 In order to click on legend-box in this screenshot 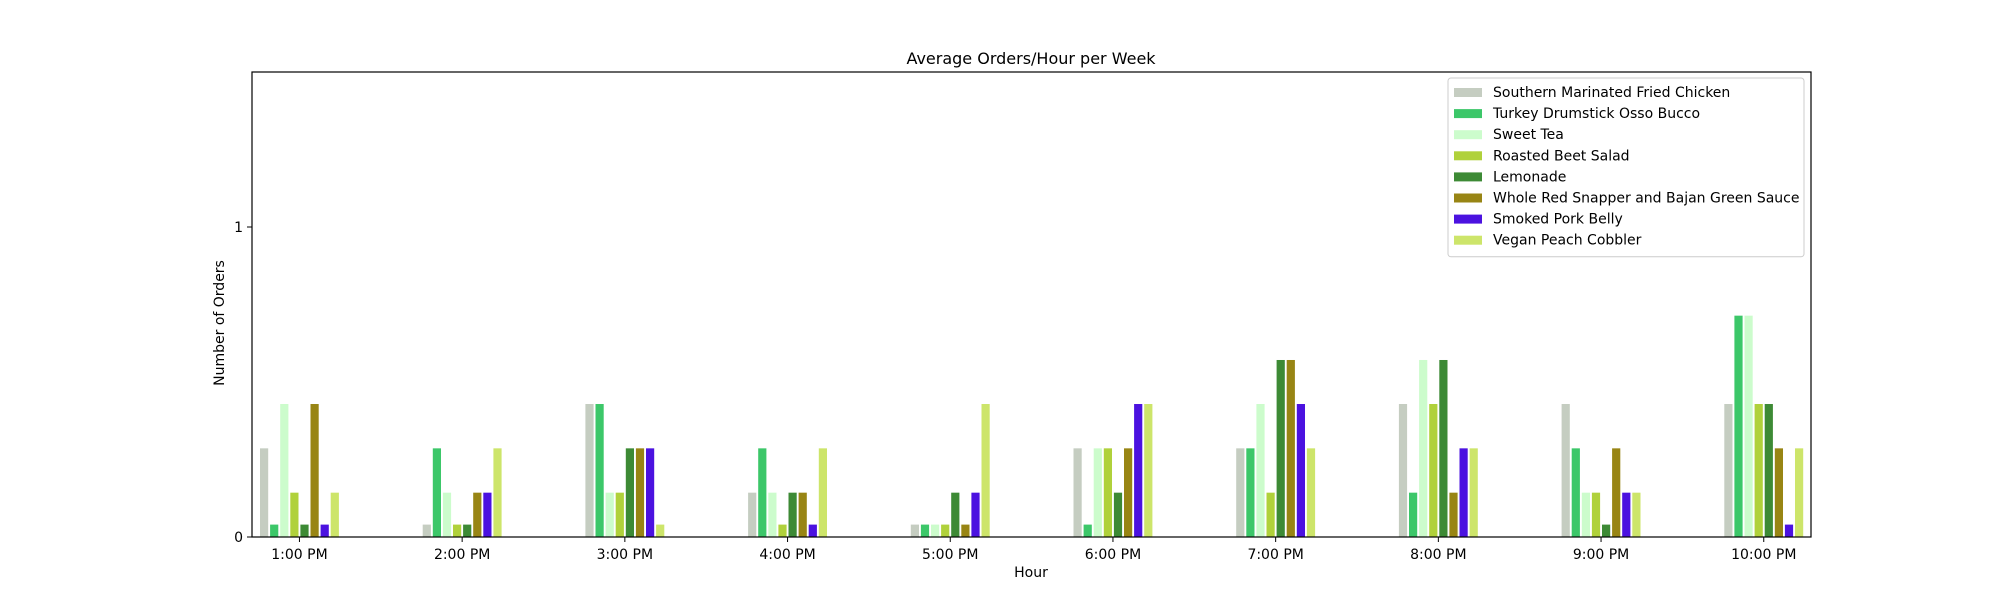, I will do `click(1626, 167)`.